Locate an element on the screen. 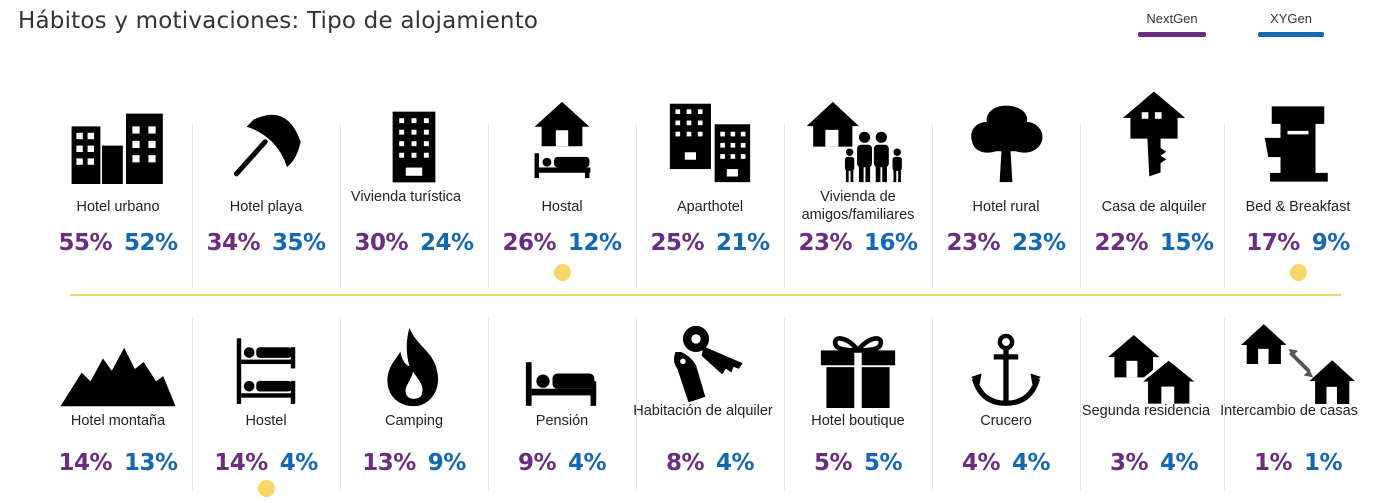 The image size is (1381, 502). accommodation-item: Hotel playa 34% 35% is located at coordinates (266, 188).